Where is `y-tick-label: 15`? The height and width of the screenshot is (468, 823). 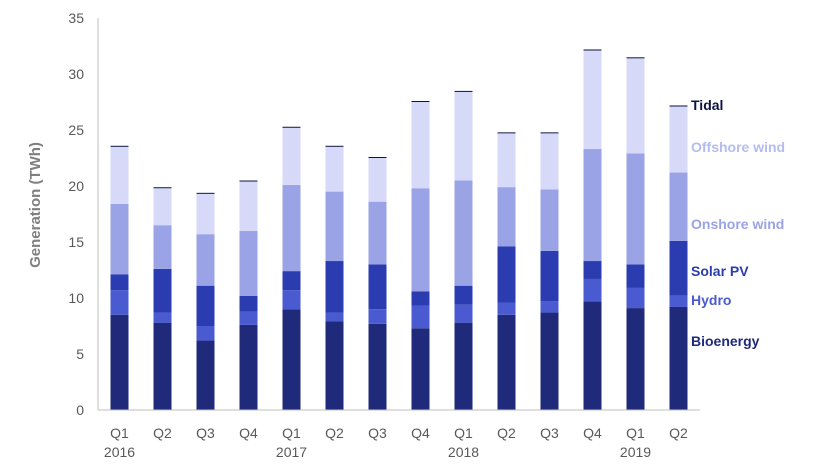
y-tick-label: 15 is located at coordinates (76, 242).